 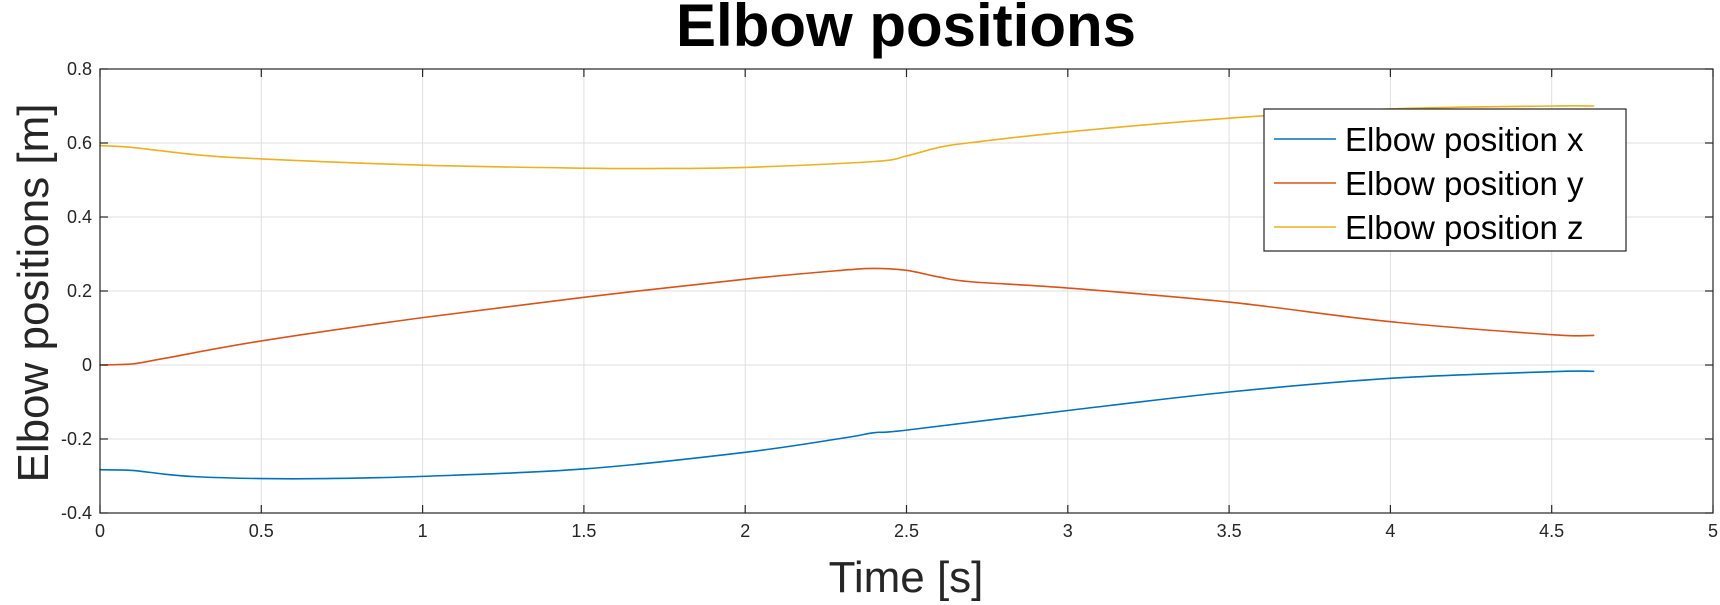 I want to click on x-axis-label: Time [s], so click(x=906, y=577).